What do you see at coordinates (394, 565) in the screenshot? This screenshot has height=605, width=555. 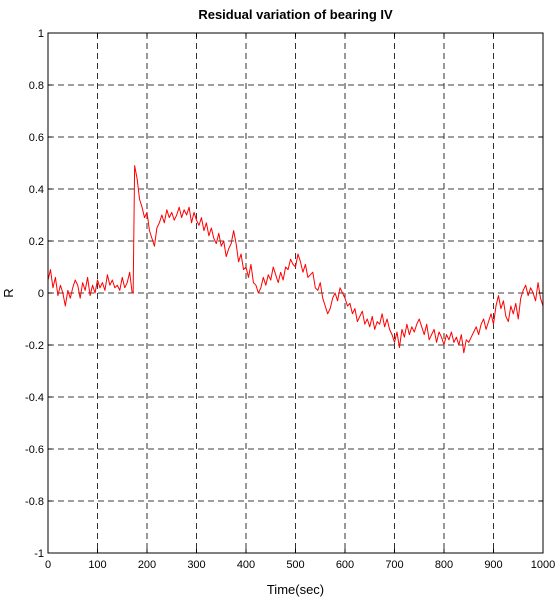 I see `x-tick-label: 700` at bounding box center [394, 565].